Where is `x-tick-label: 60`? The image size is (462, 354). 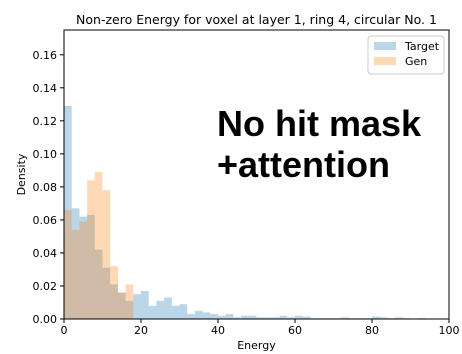
x-tick-label: 60 is located at coordinates (295, 330).